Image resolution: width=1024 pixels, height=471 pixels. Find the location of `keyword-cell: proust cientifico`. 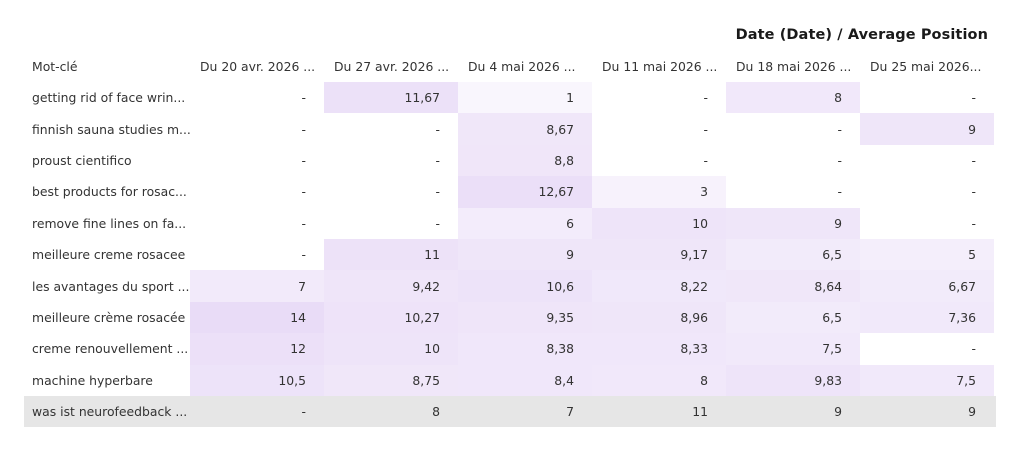

keyword-cell: proust cientifico is located at coordinates (82, 160).